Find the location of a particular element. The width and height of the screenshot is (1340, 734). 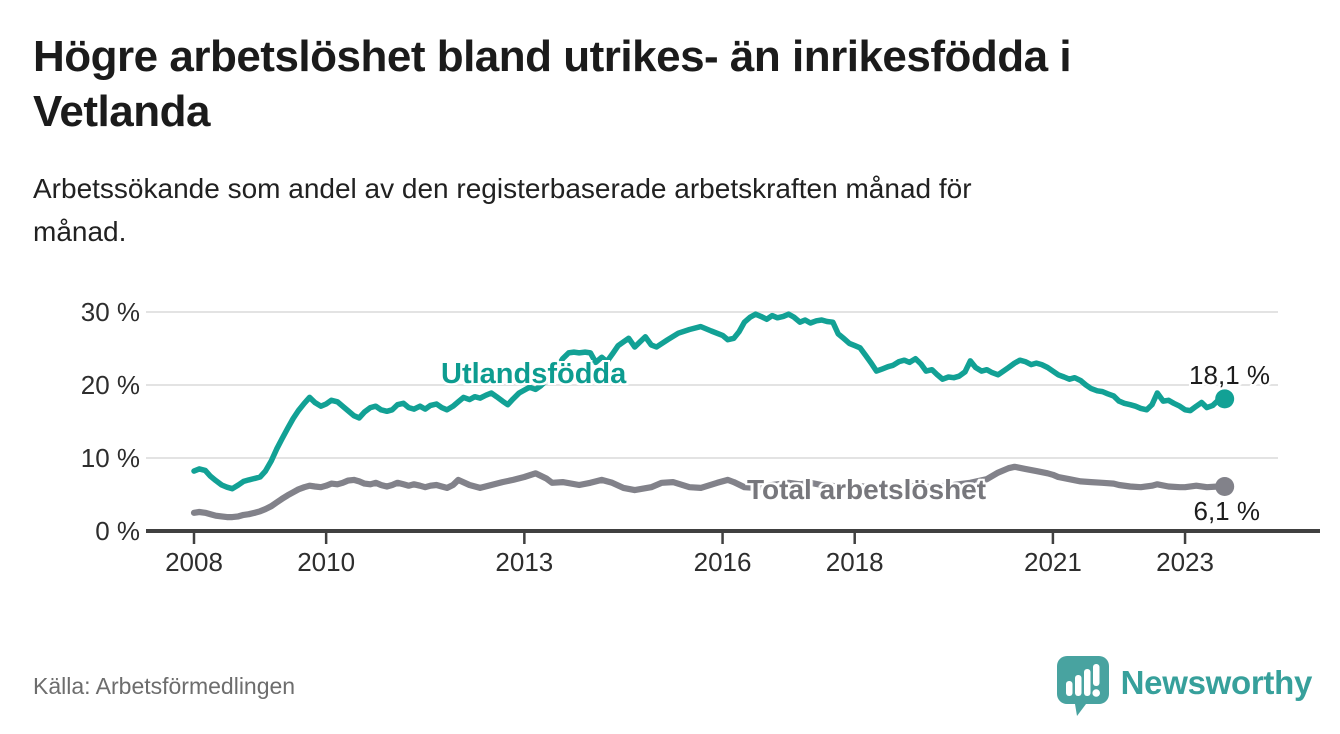

series-label-utlandsfodda: Utlandsfödda is located at coordinates (534, 374).